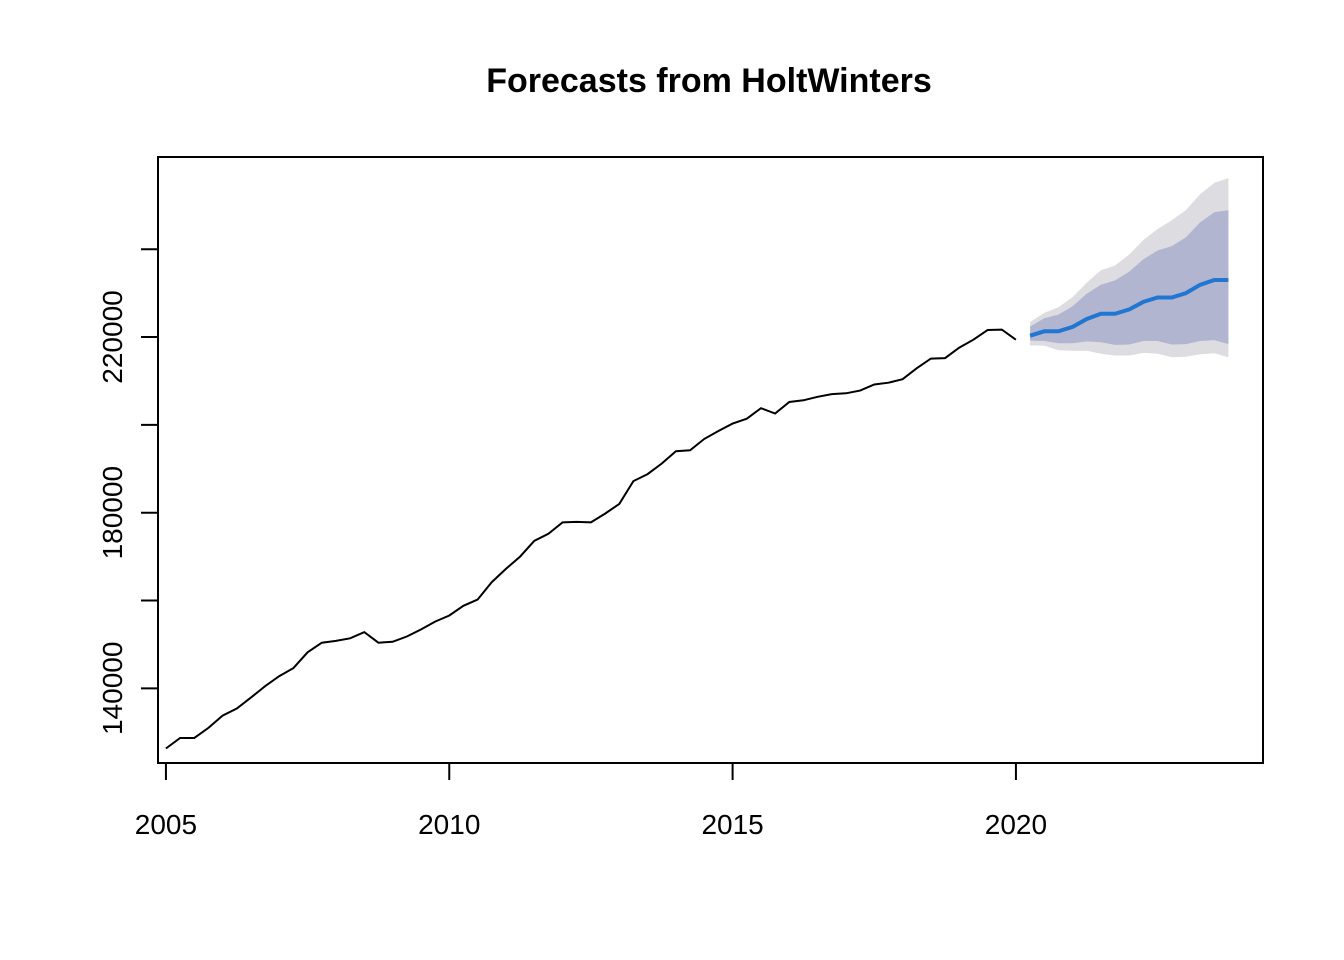 This screenshot has height=960, width=1344. I want to click on interval-80-band, so click(1129, 277).